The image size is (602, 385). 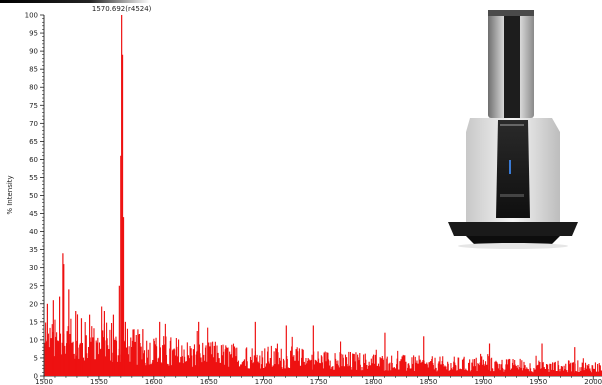 What do you see at coordinates (33, 340) in the screenshot?
I see `y-tick-label: 10` at bounding box center [33, 340].